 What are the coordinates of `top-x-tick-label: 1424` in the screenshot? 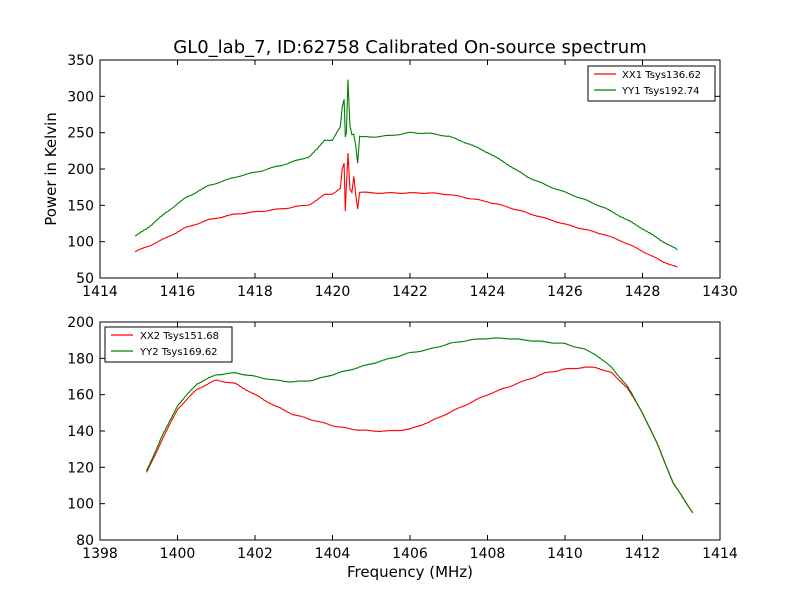 It's located at (488, 292).